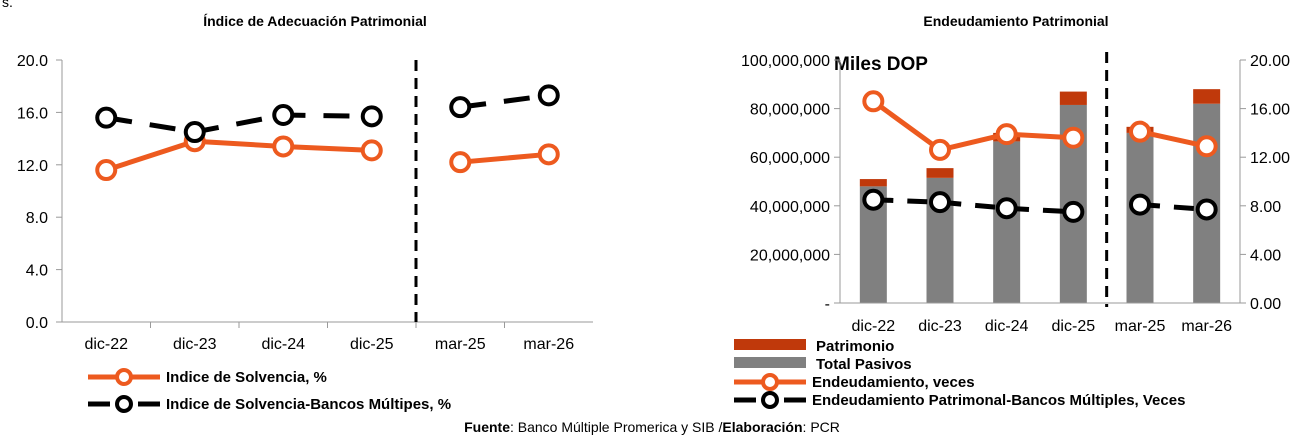 The width and height of the screenshot is (1304, 437). What do you see at coordinates (32, 113) in the screenshot?
I see `y-tick-label: 16.0` at bounding box center [32, 113].